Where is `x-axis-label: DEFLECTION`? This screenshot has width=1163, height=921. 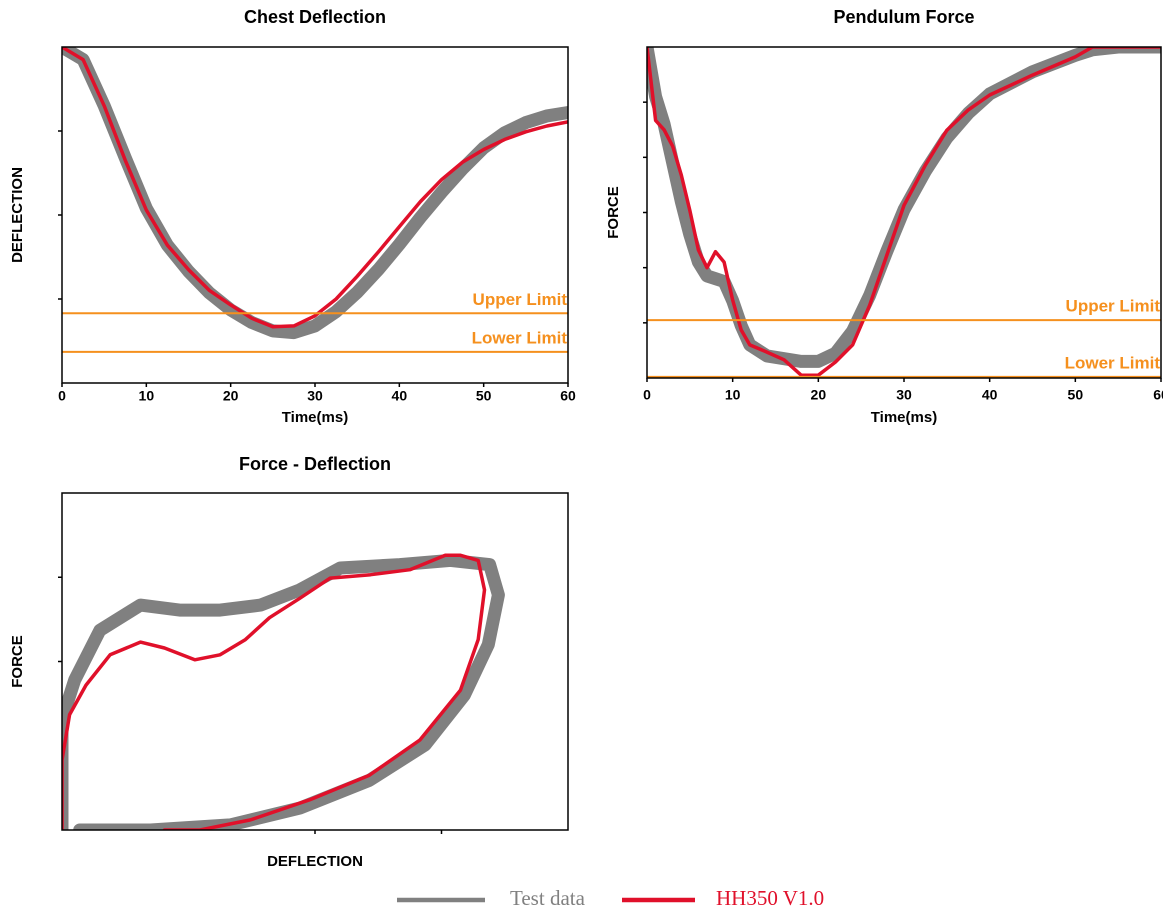
x-axis-label: DEFLECTION is located at coordinates (315, 861).